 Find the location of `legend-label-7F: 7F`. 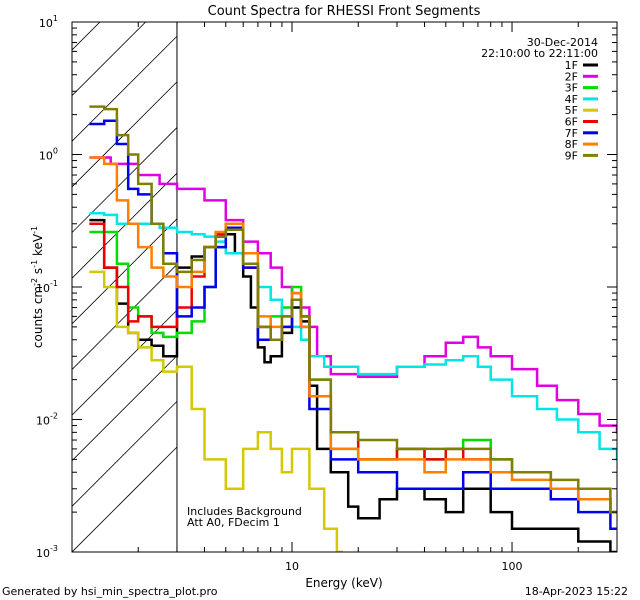

legend-label-7F: 7F is located at coordinates (571, 133).